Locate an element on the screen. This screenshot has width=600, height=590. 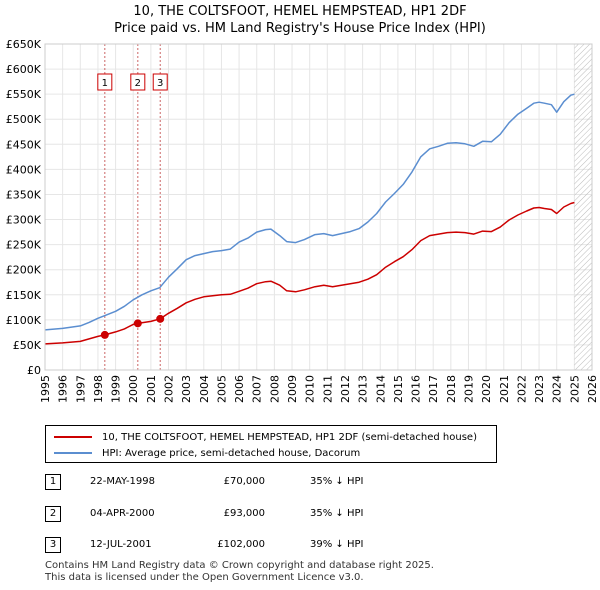
x-tick-label: 2007 is located at coordinates (257, 389).